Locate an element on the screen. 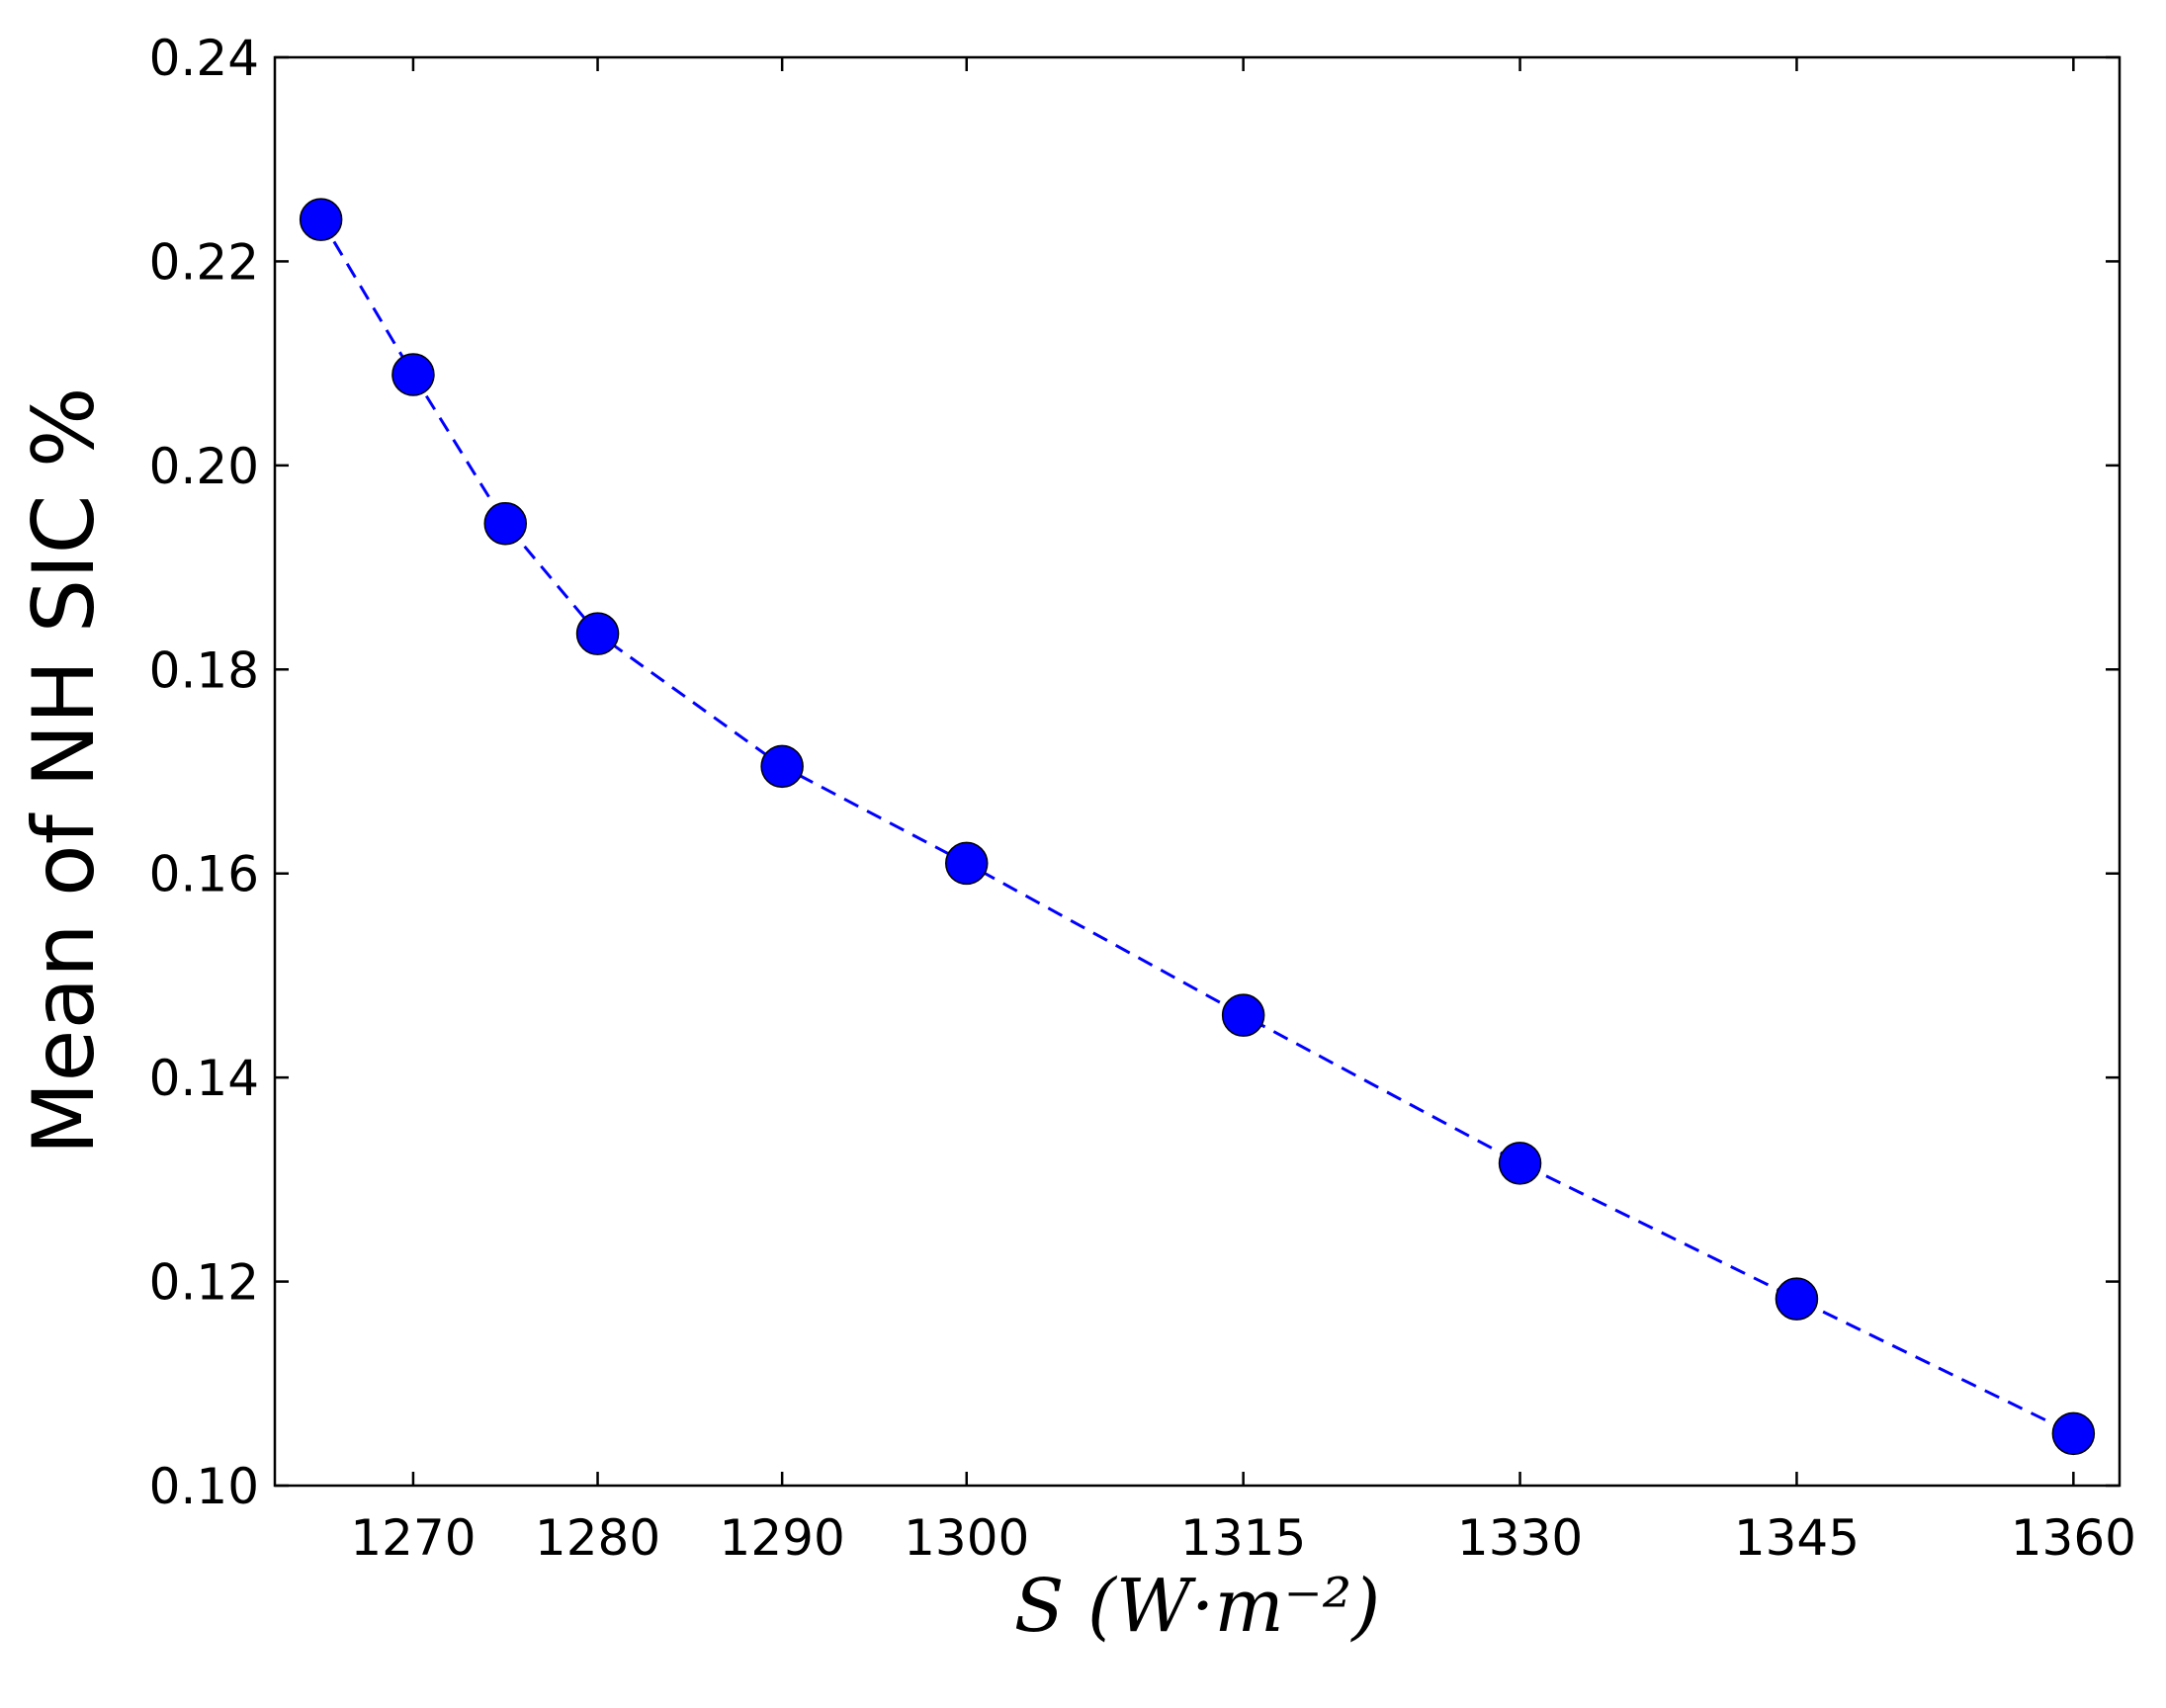 The image size is (2166, 1708). x-tick-label: 1290 is located at coordinates (783, 1538).